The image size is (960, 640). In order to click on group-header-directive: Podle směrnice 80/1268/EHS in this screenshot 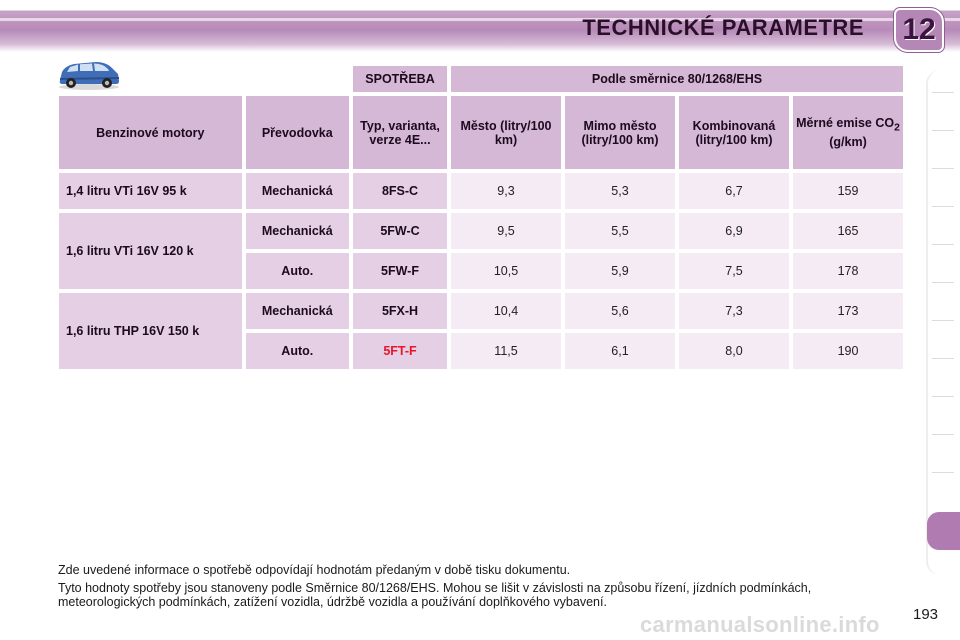, I will do `click(677, 79)`.